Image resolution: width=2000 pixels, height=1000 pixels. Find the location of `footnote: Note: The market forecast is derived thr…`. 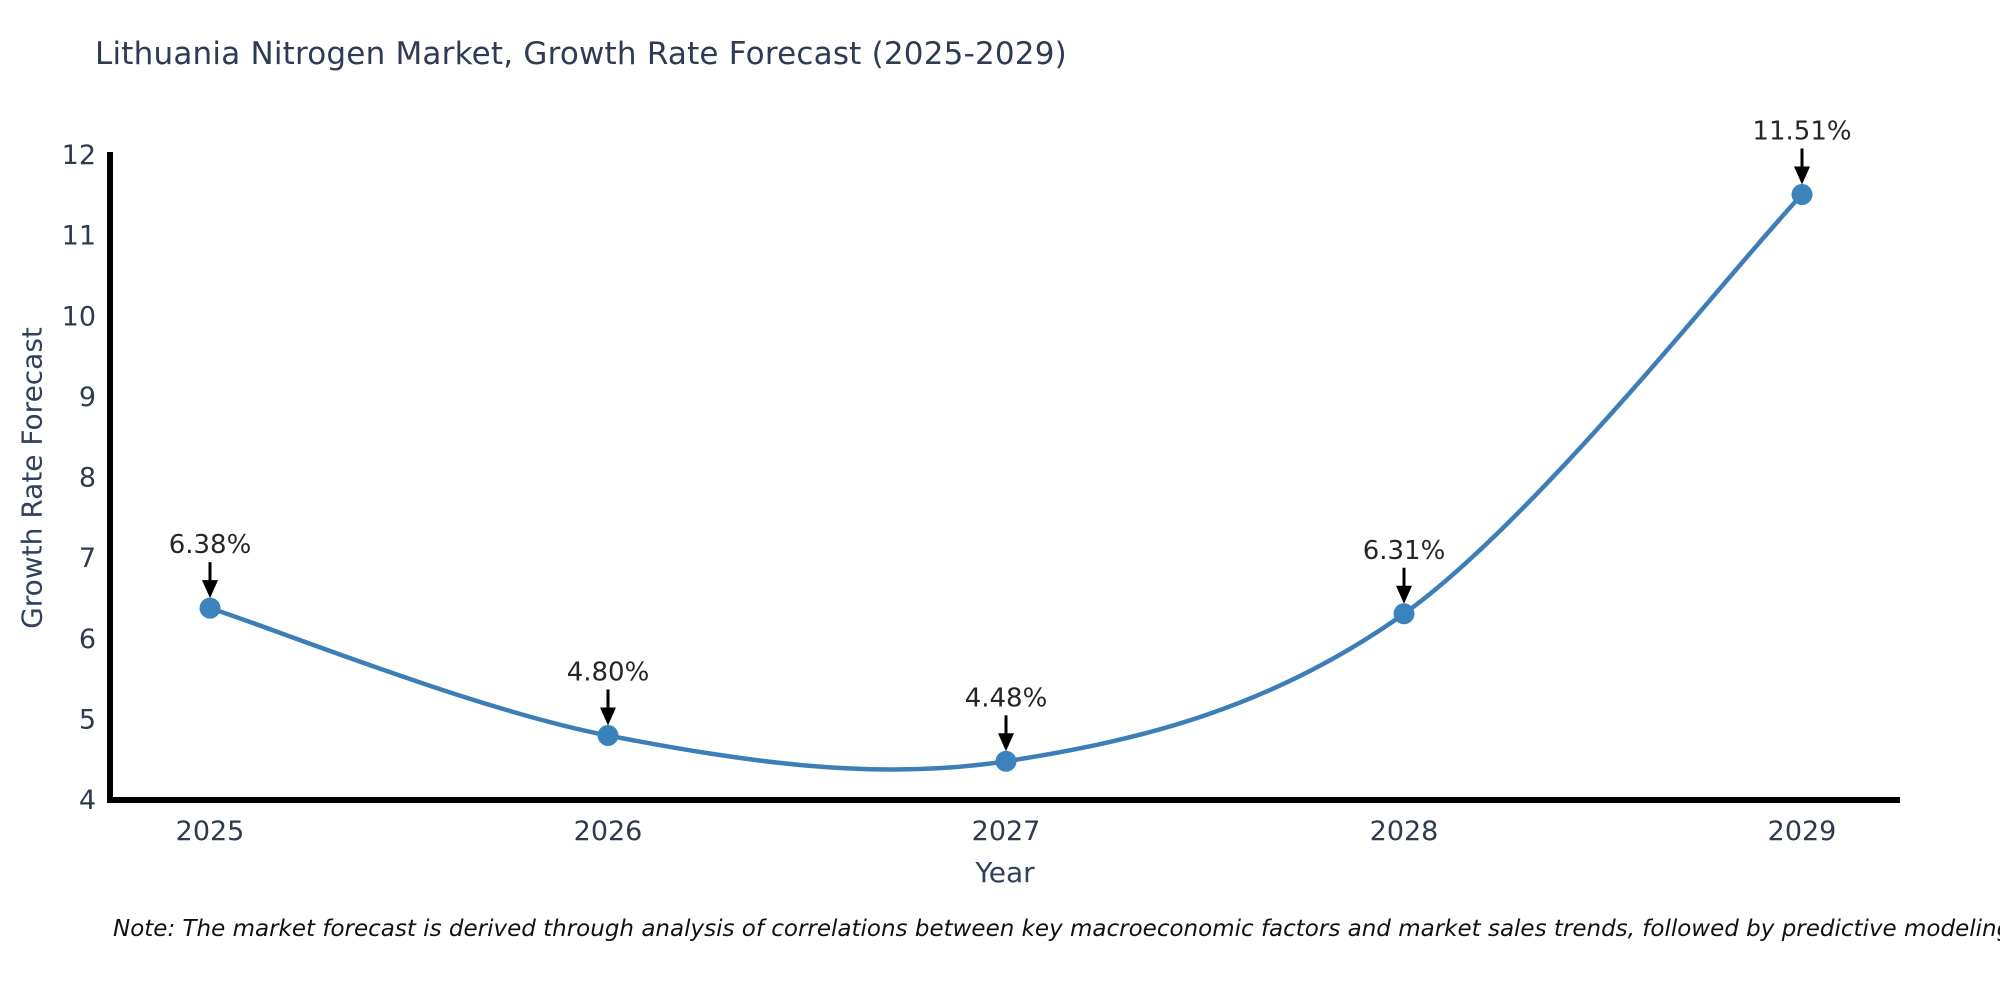

footnote: Note: The market forecast is derived thr… is located at coordinates (1056, 929).